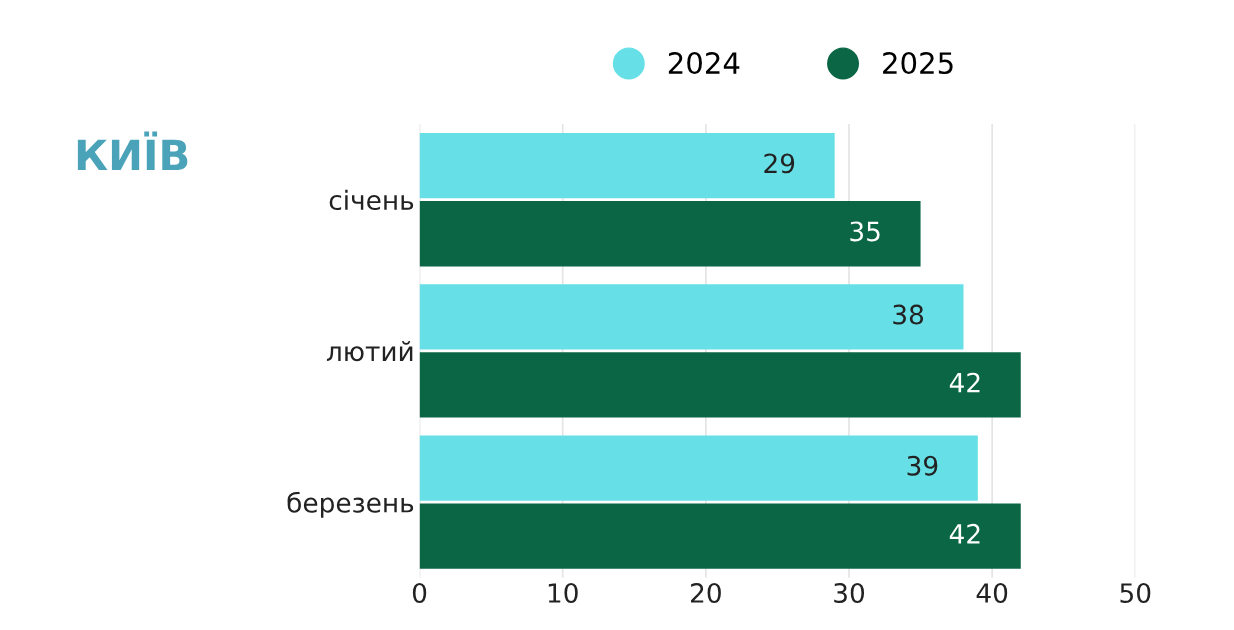 The image size is (1234, 630). What do you see at coordinates (865, 231) in the screenshot?
I see `data-label: 35` at bounding box center [865, 231].